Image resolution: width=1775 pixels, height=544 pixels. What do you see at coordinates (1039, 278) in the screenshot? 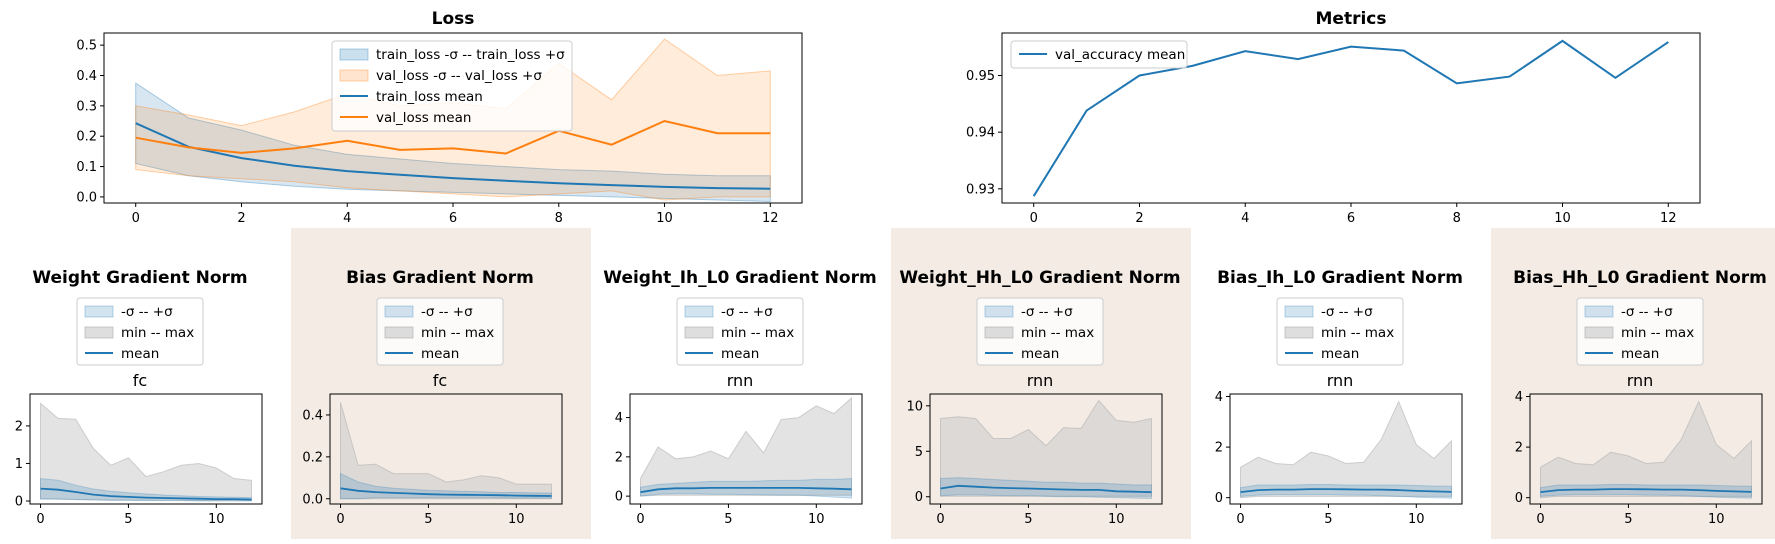
I see `panel-title: Weight_Hh_L0 Gradient Norm` at bounding box center [1039, 278].